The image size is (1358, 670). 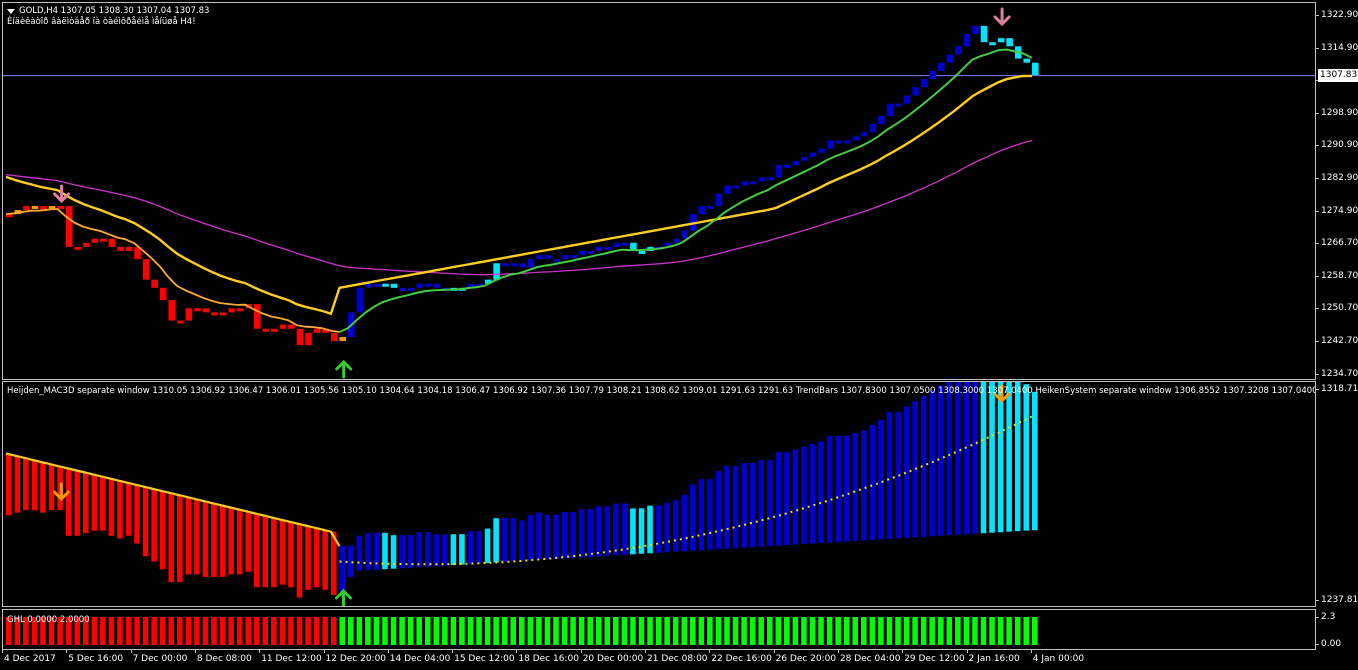 What do you see at coordinates (1337, 308) in the screenshot?
I see `price-scale-tick: 1250.70` at bounding box center [1337, 308].